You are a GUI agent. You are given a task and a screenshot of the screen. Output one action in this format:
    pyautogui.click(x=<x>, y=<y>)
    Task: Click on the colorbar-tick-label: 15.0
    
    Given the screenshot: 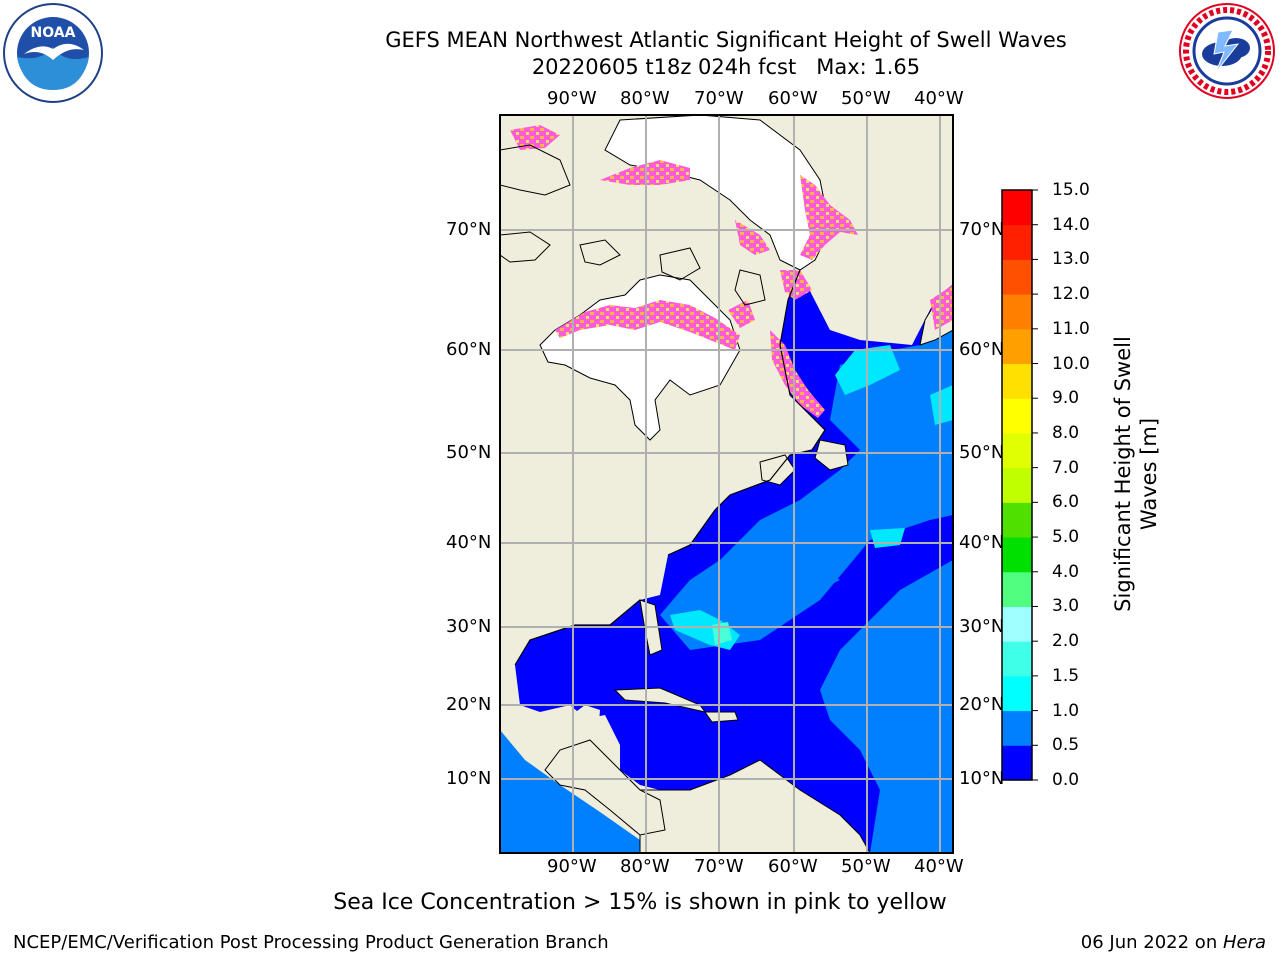 What is the action you would take?
    pyautogui.click(x=1071, y=190)
    